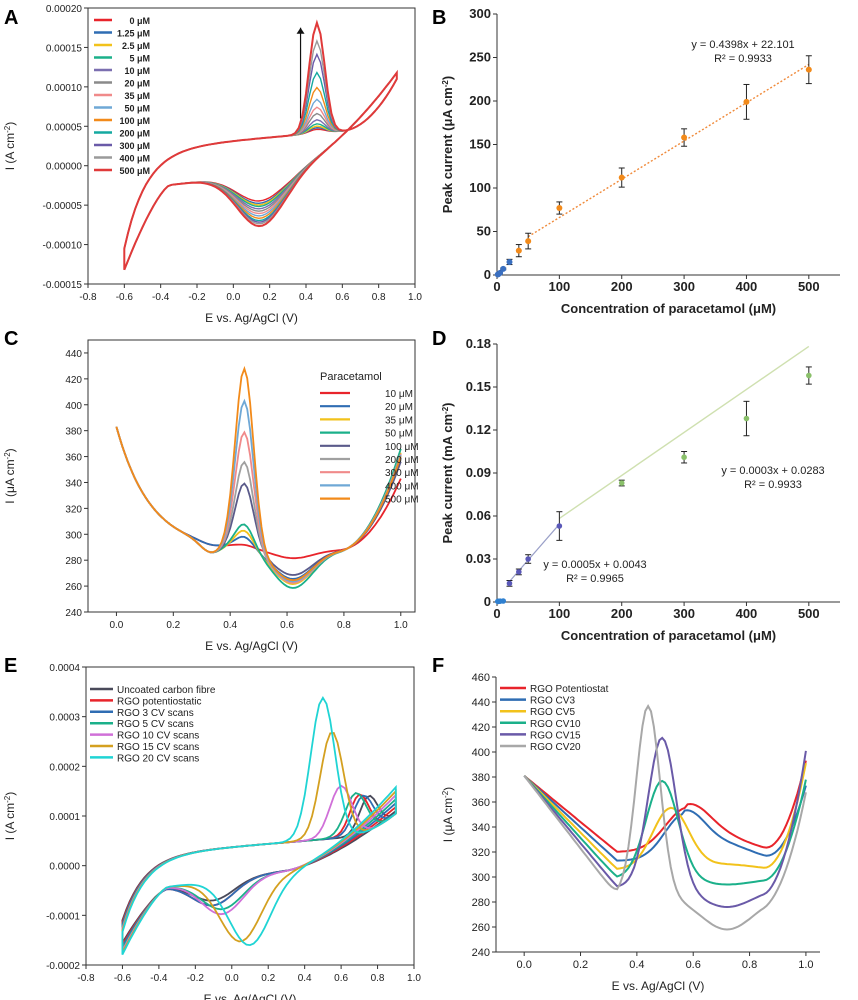 Image resolution: width=858 pixels, height=1000 pixels. What do you see at coordinates (594, 565) in the screenshot?
I see `fit-equation-low: y = 0.0005x + 0.0043` at bounding box center [594, 565].